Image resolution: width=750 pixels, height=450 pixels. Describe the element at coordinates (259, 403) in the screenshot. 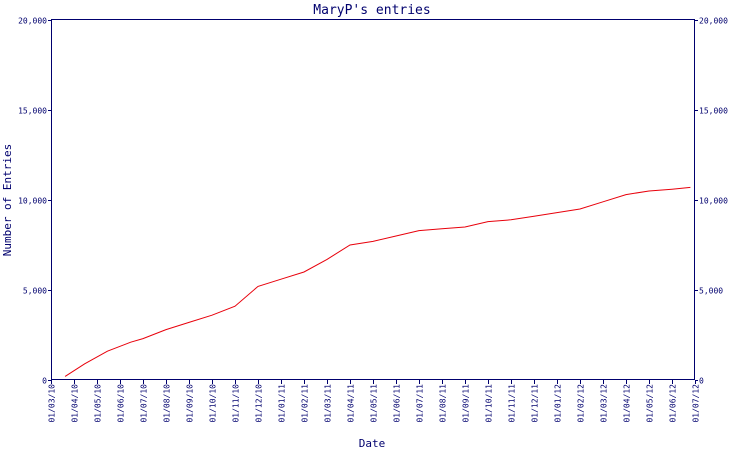

I see `x-tick-label: 01/12/10` at that location.